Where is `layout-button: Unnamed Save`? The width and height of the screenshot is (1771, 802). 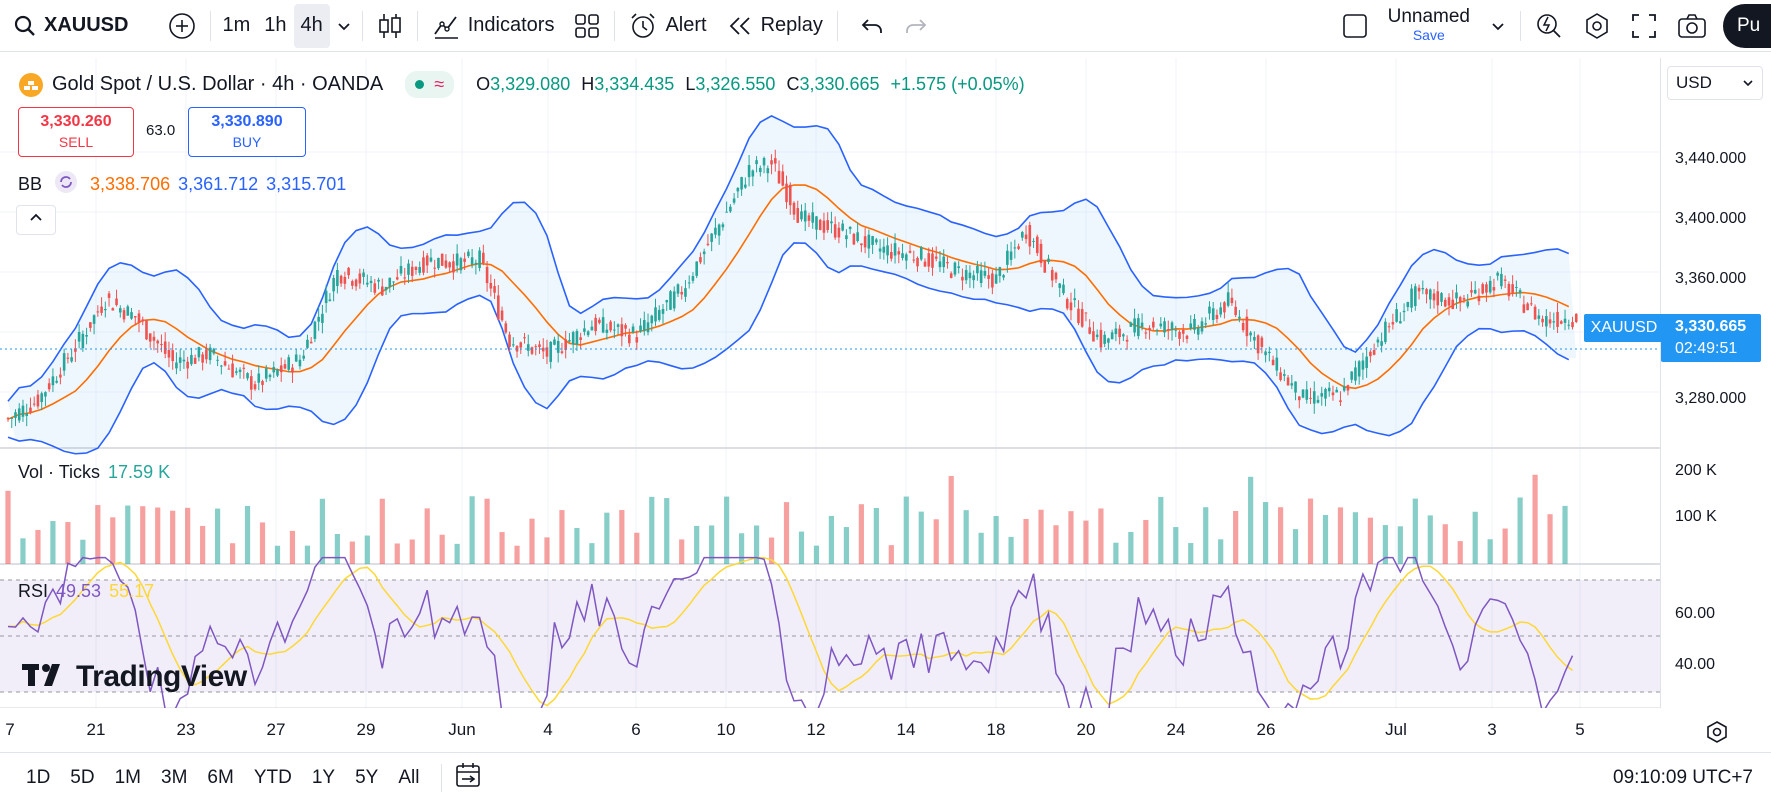 layout-button: Unnamed Save is located at coordinates (1424, 26).